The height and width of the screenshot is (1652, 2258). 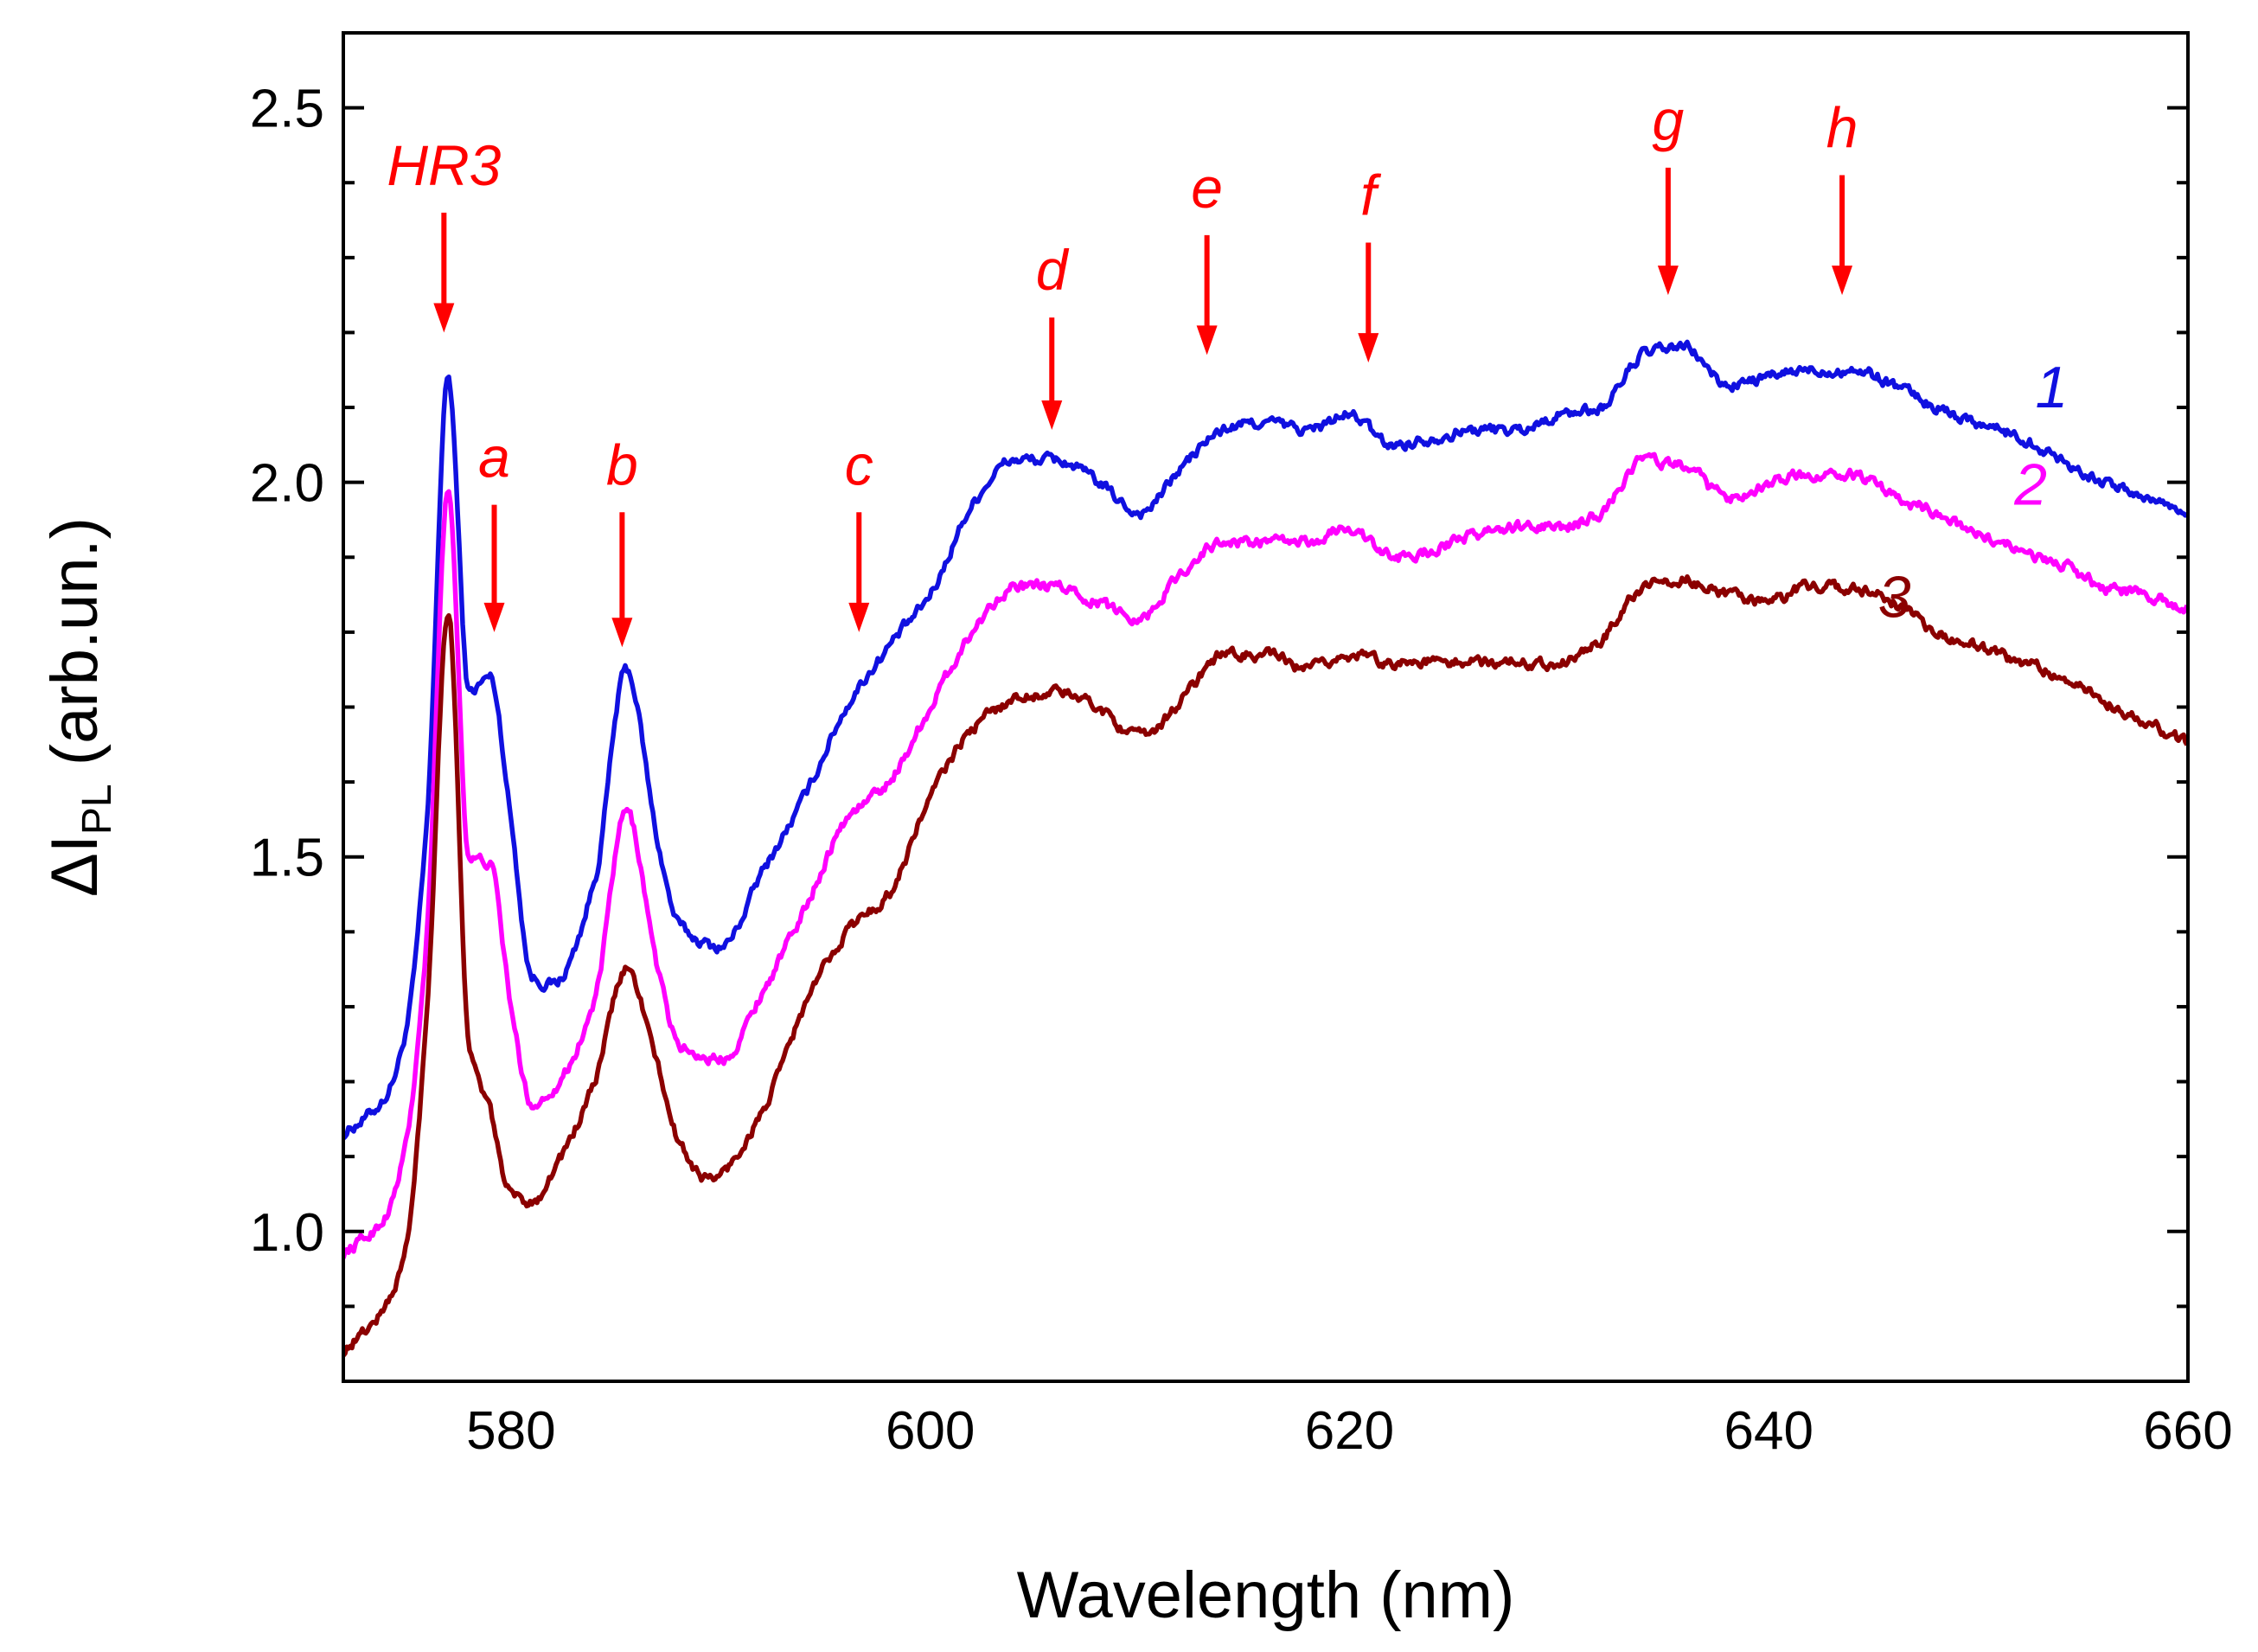 What do you see at coordinates (287, 109) in the screenshot?
I see `y-tick-label: 2.5` at bounding box center [287, 109].